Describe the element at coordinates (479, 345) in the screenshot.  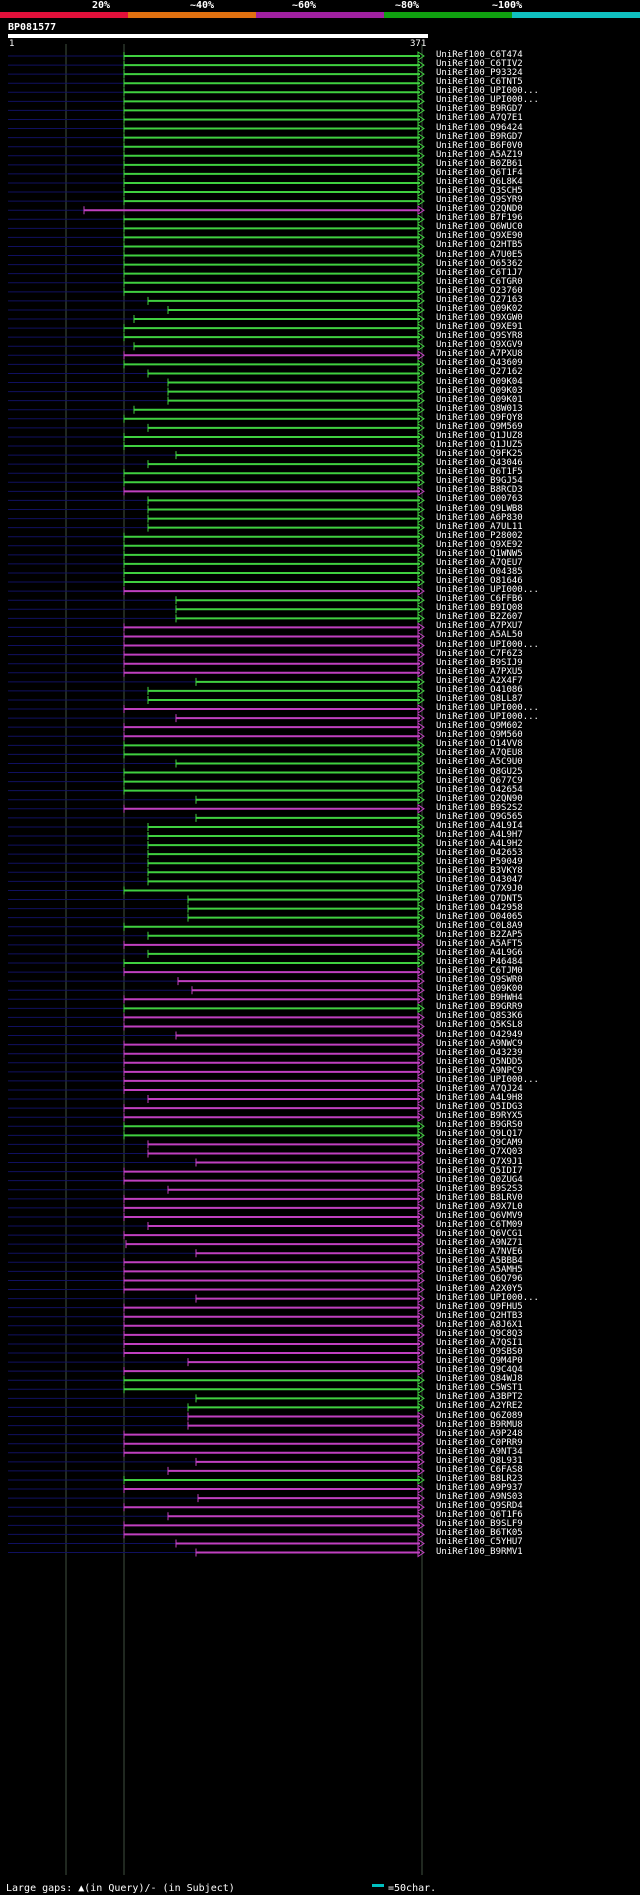
I see `hit-label: UniRef100_Q9XGV9` at that location.